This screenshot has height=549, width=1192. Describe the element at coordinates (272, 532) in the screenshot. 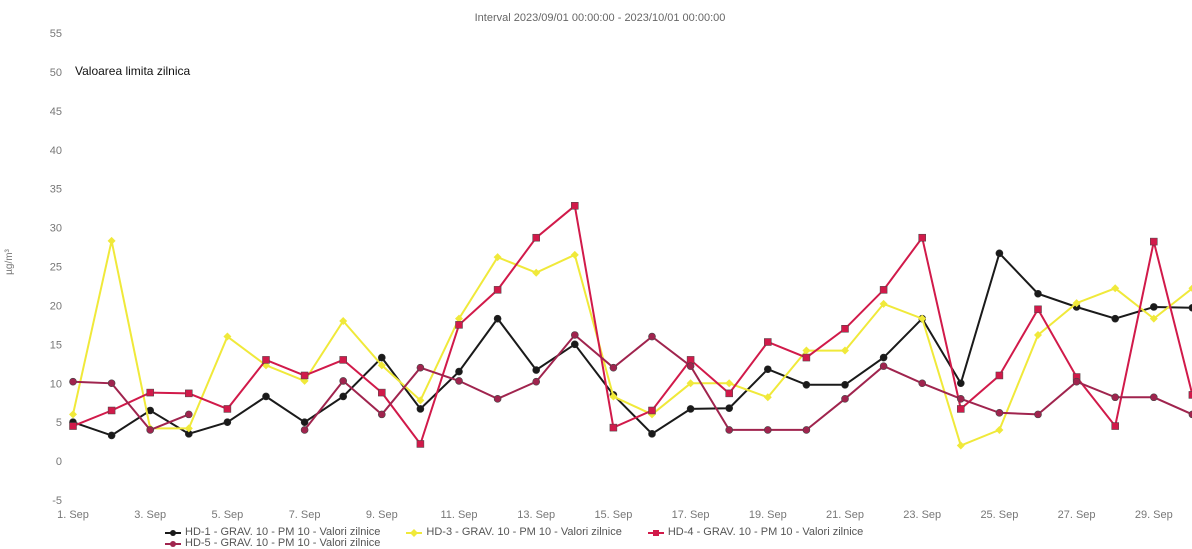

I see `legend-item: HD-1 - GRAV. 10 - PM 10 - Valori zilnice` at that location.